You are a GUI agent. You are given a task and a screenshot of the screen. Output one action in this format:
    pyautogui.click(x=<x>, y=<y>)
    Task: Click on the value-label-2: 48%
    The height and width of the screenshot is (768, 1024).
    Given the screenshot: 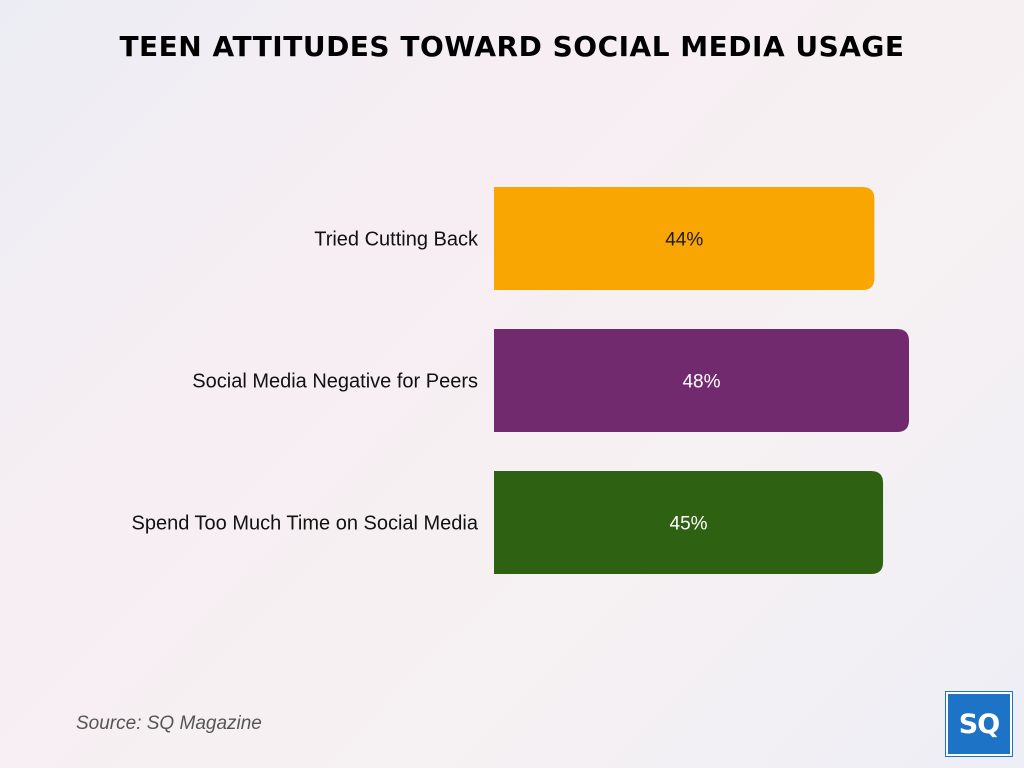 What is the action you would take?
    pyautogui.click(x=701, y=382)
    